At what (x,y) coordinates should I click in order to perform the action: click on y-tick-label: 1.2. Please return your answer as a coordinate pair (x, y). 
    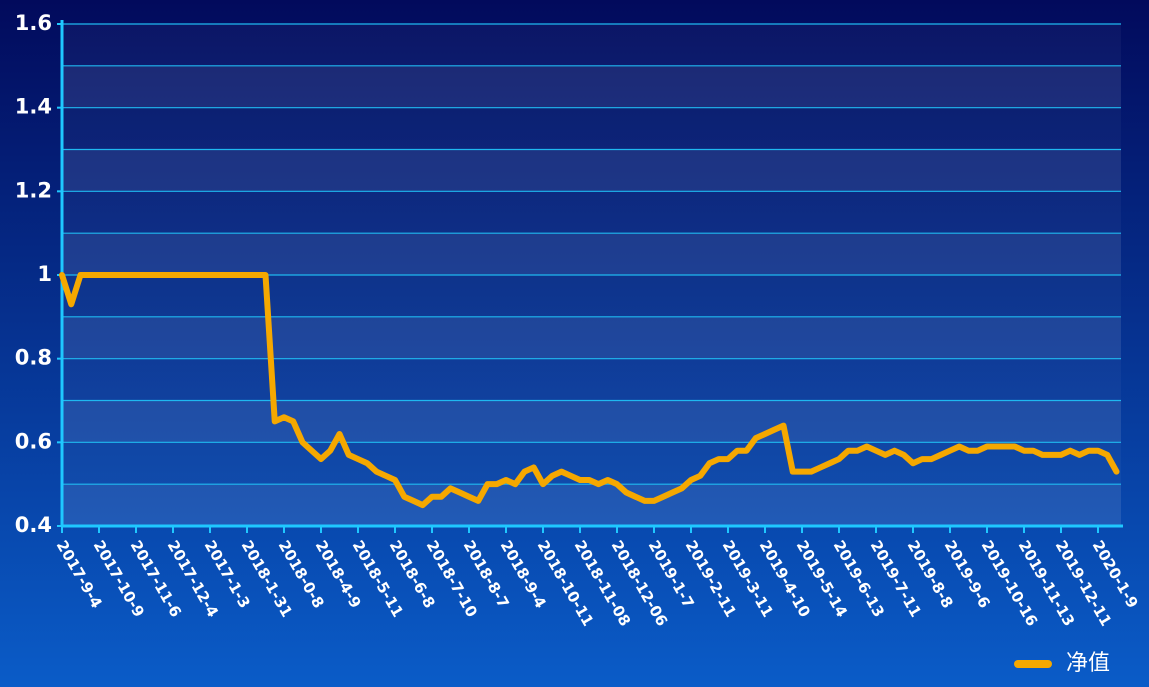
    Looking at the image, I should click on (33, 190).